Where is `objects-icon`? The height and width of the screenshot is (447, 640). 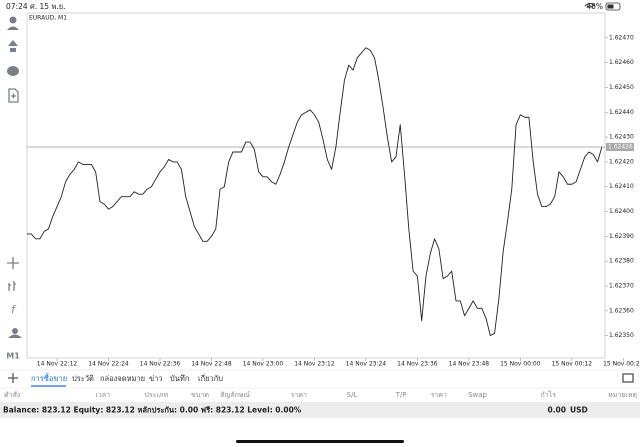
objects-icon is located at coordinates (15, 331).